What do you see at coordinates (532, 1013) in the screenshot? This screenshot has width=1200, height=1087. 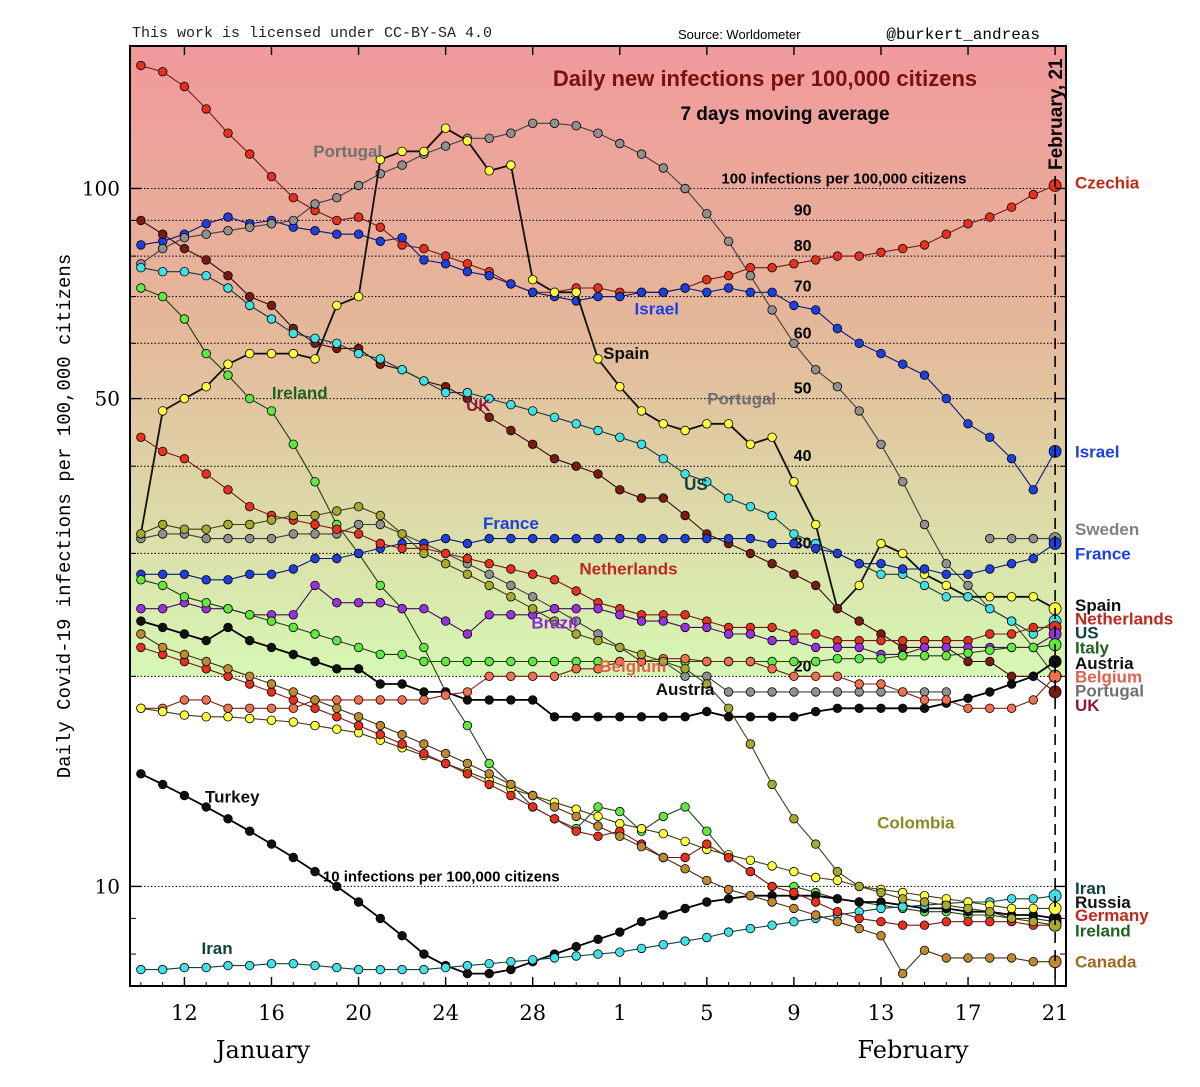 I see `x-tick-label: 28` at bounding box center [532, 1013].